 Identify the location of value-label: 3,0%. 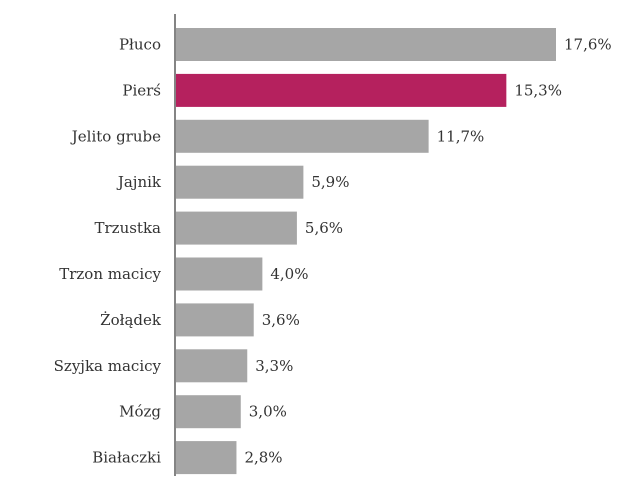
(268, 412).